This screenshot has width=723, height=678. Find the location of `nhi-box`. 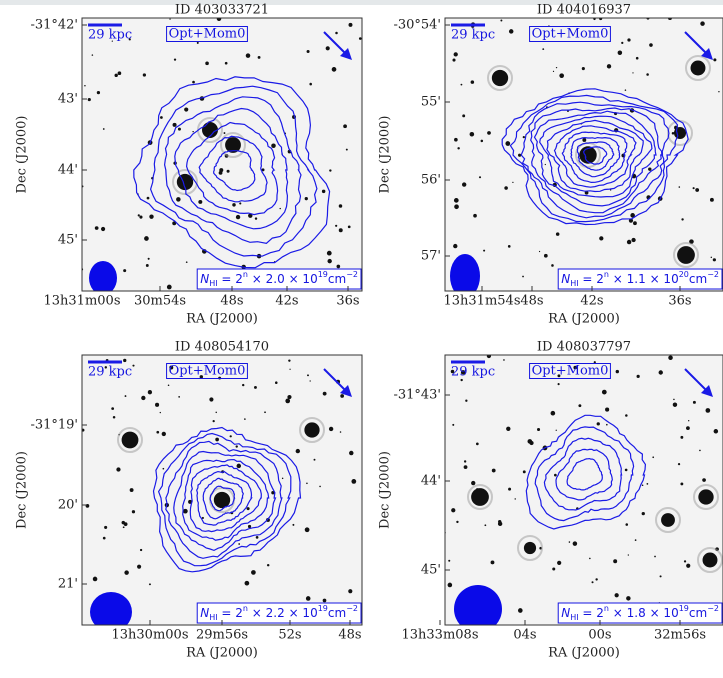

nhi-box is located at coordinates (640, 613).